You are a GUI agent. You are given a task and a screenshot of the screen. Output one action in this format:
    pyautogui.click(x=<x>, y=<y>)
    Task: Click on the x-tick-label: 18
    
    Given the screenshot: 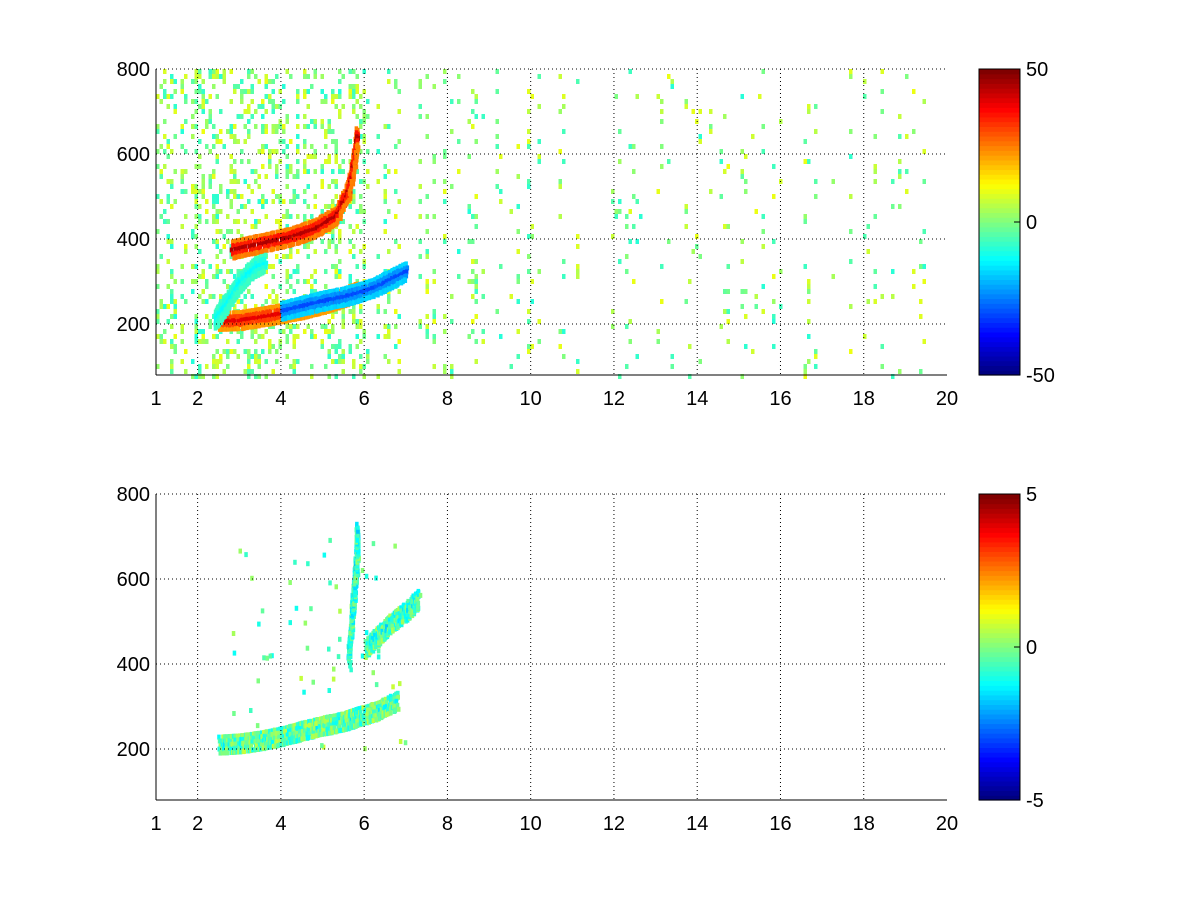 What is the action you would take?
    pyautogui.click(x=864, y=824)
    